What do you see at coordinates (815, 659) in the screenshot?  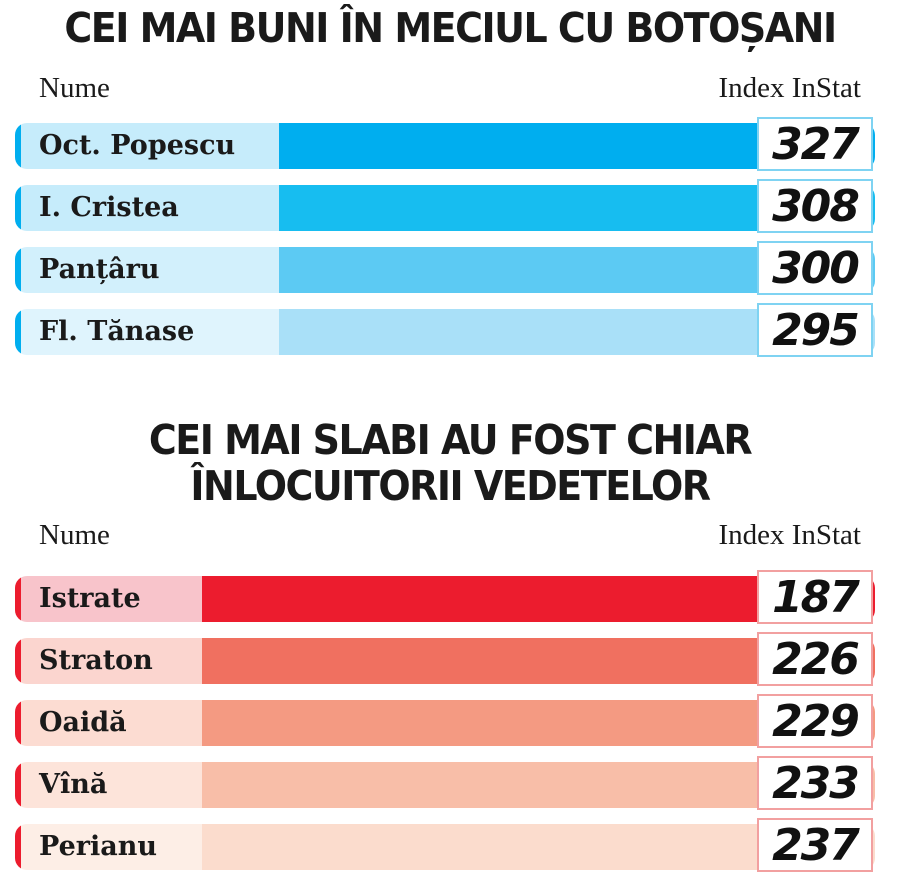 I see `chart-worst-value-label: 226` at bounding box center [815, 659].